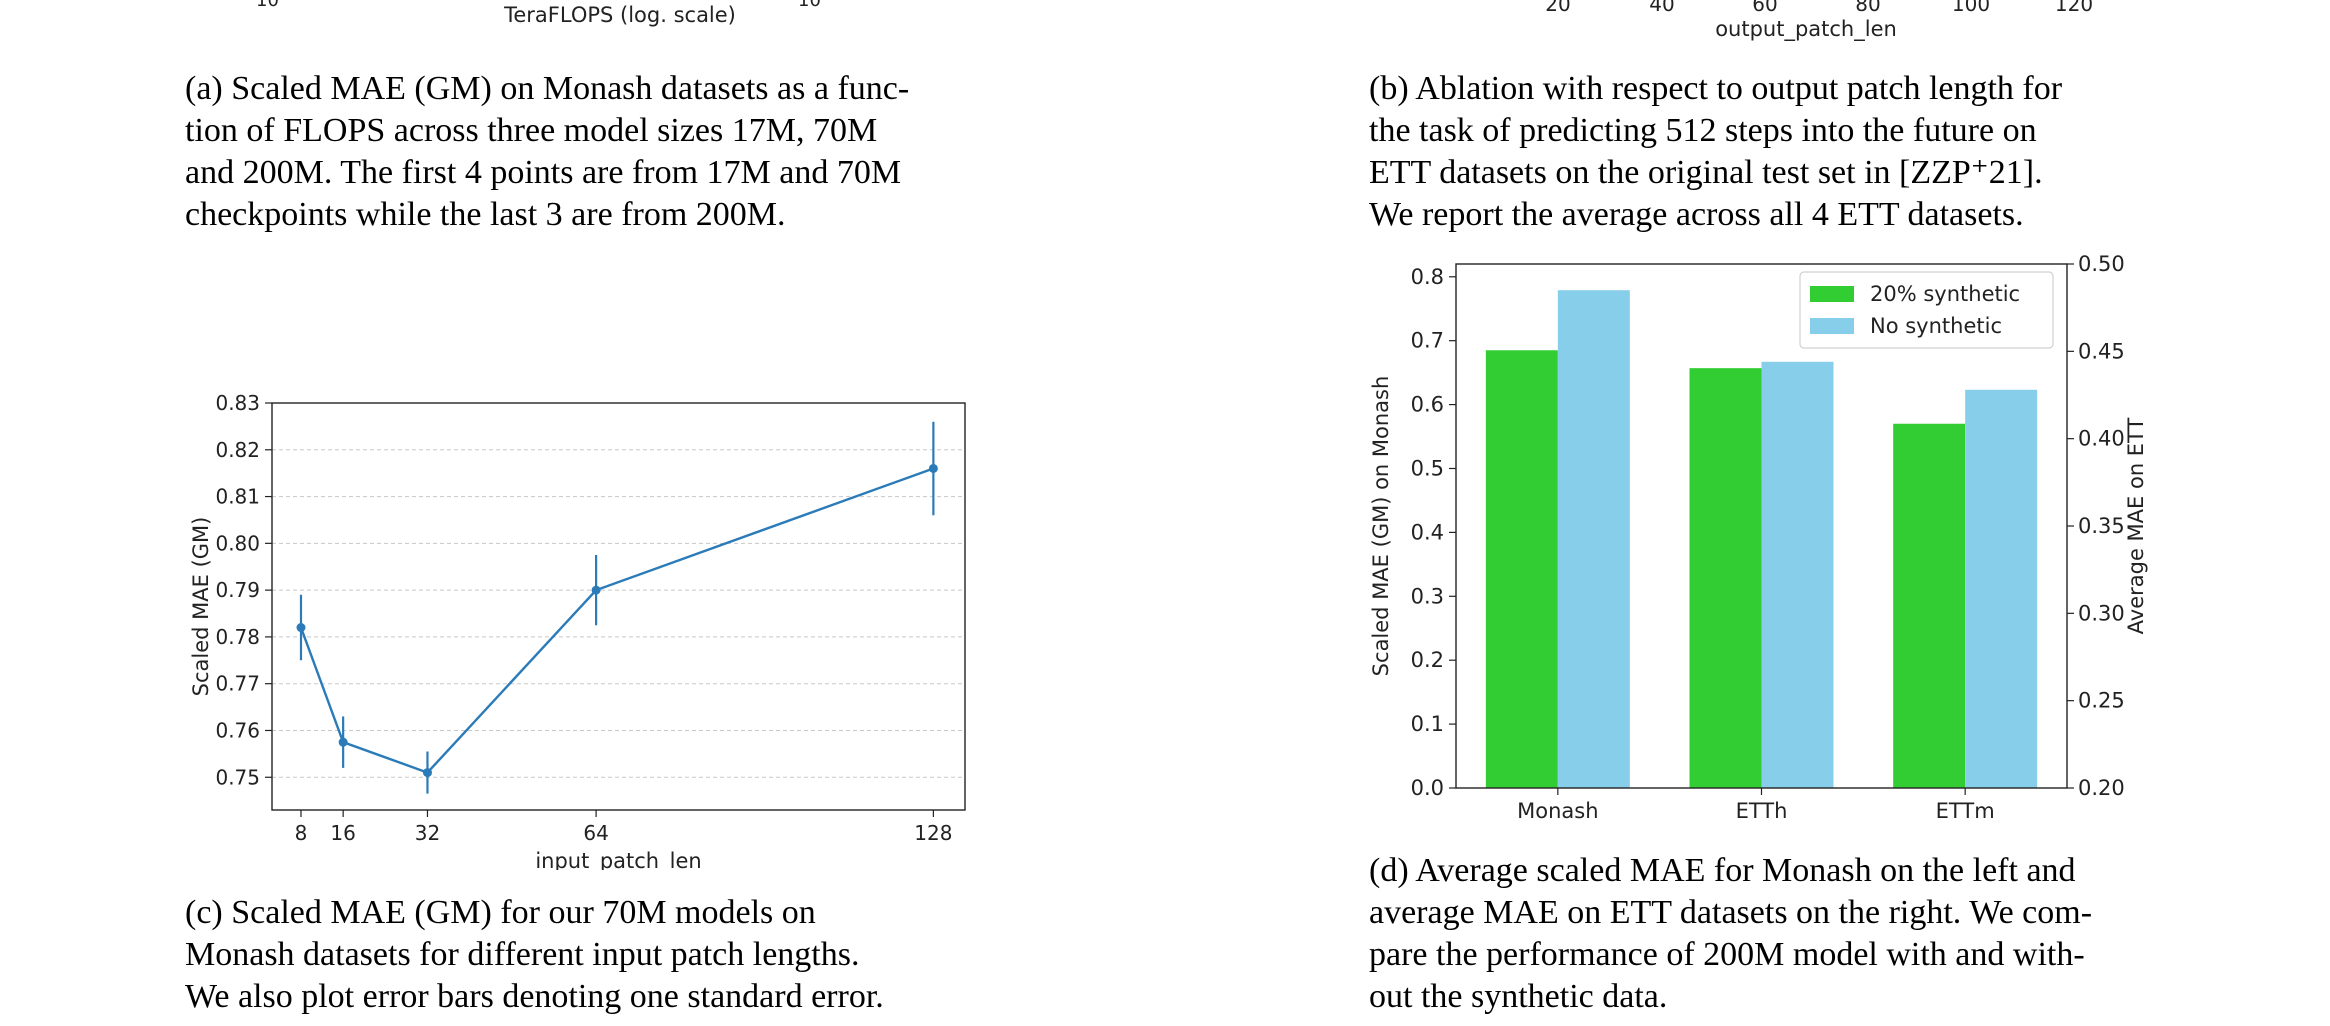 The image size is (2330, 1026). I want to click on chart-a-xlabel: TeraFLOPS (log. scale), so click(620, 15).